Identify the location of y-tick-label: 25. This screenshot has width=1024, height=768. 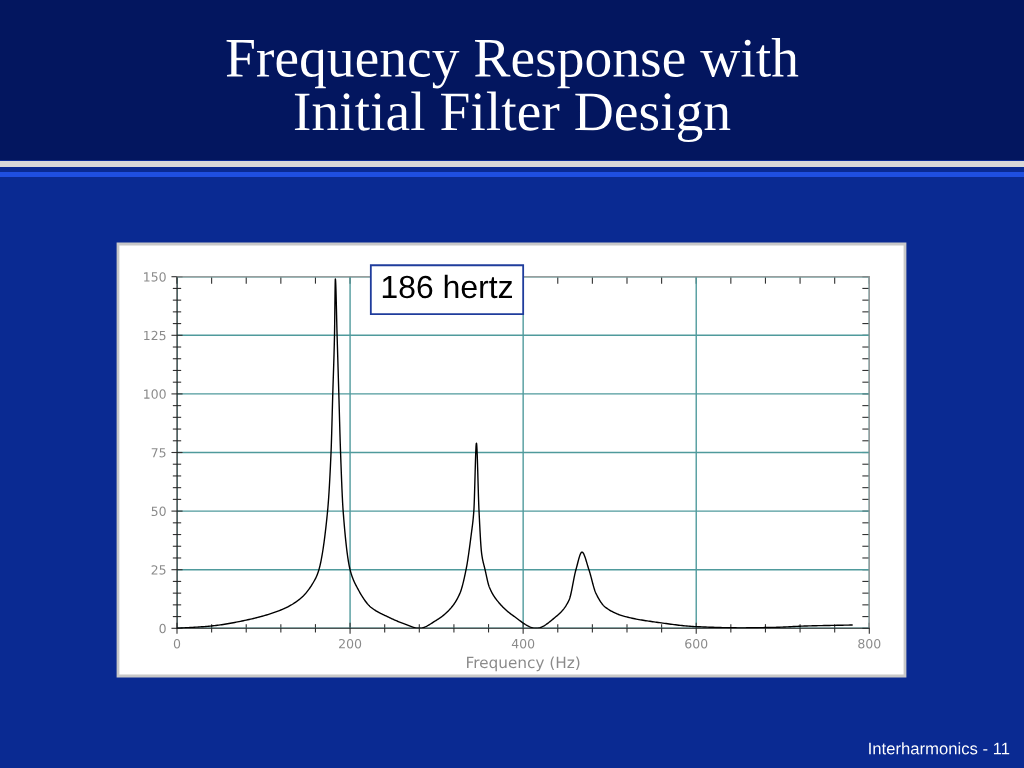
(158, 570).